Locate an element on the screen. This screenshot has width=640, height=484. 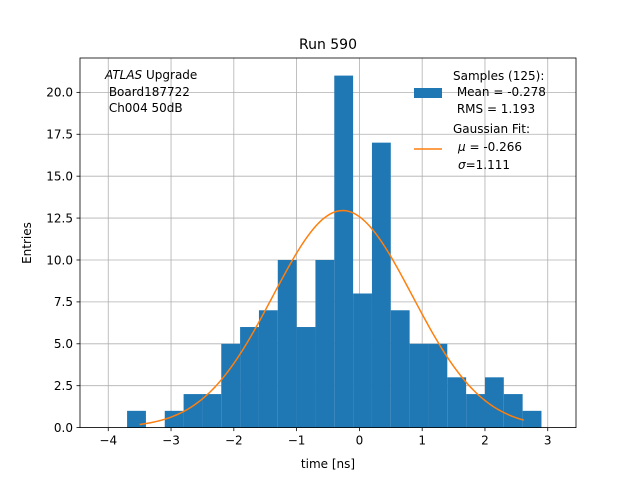
legend-mu-symbol: μ is located at coordinates (461, 147).